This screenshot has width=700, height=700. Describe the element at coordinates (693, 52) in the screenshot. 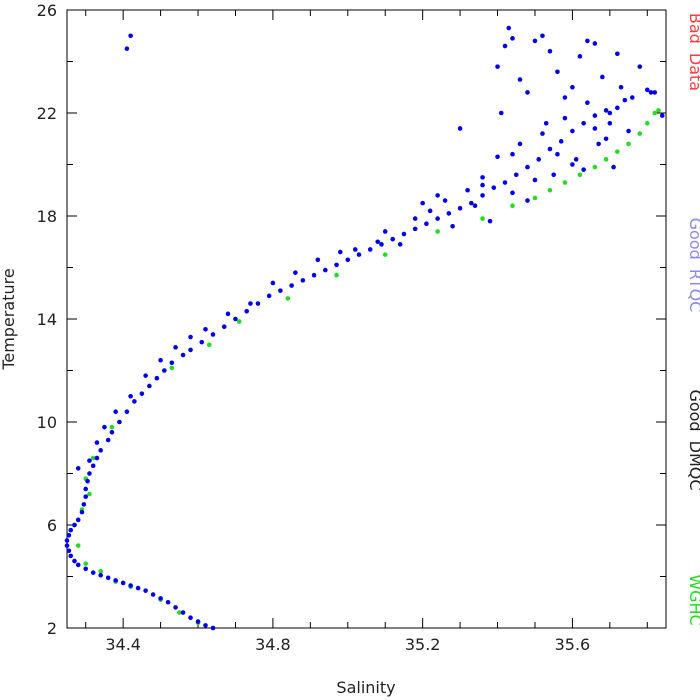

I see `legend-label: Bad Data` at that location.